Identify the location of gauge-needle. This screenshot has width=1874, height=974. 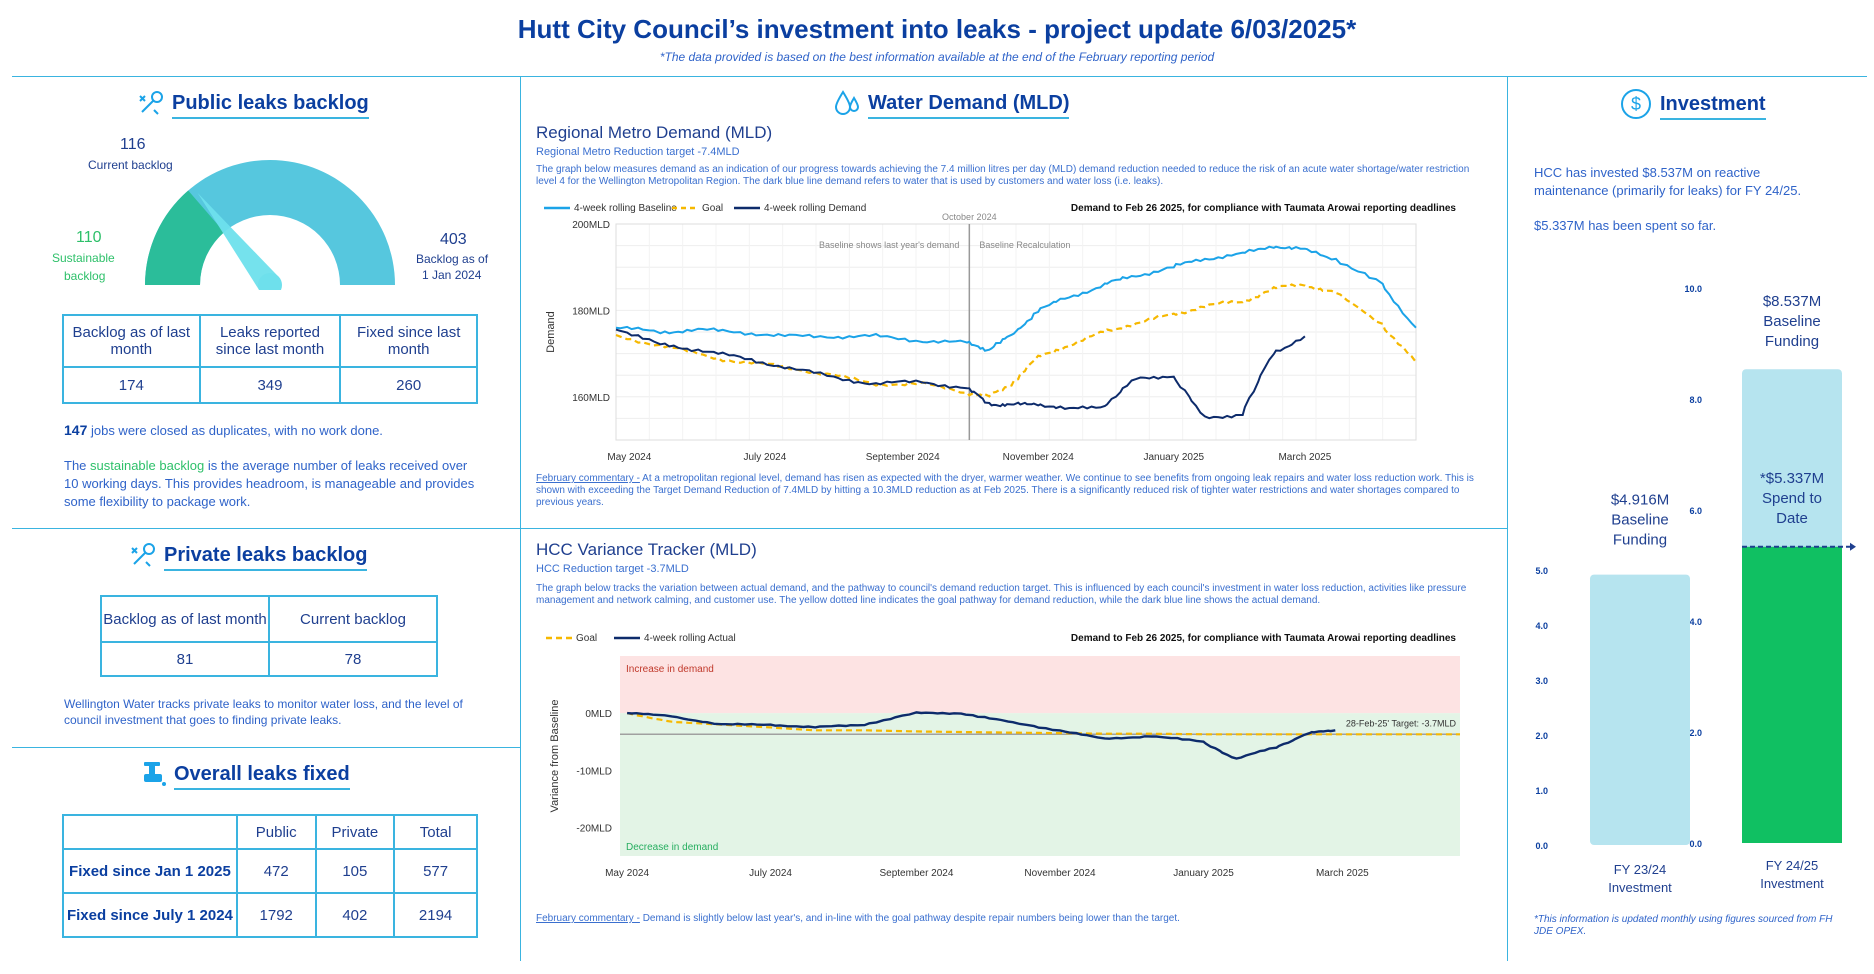
(238, 241).